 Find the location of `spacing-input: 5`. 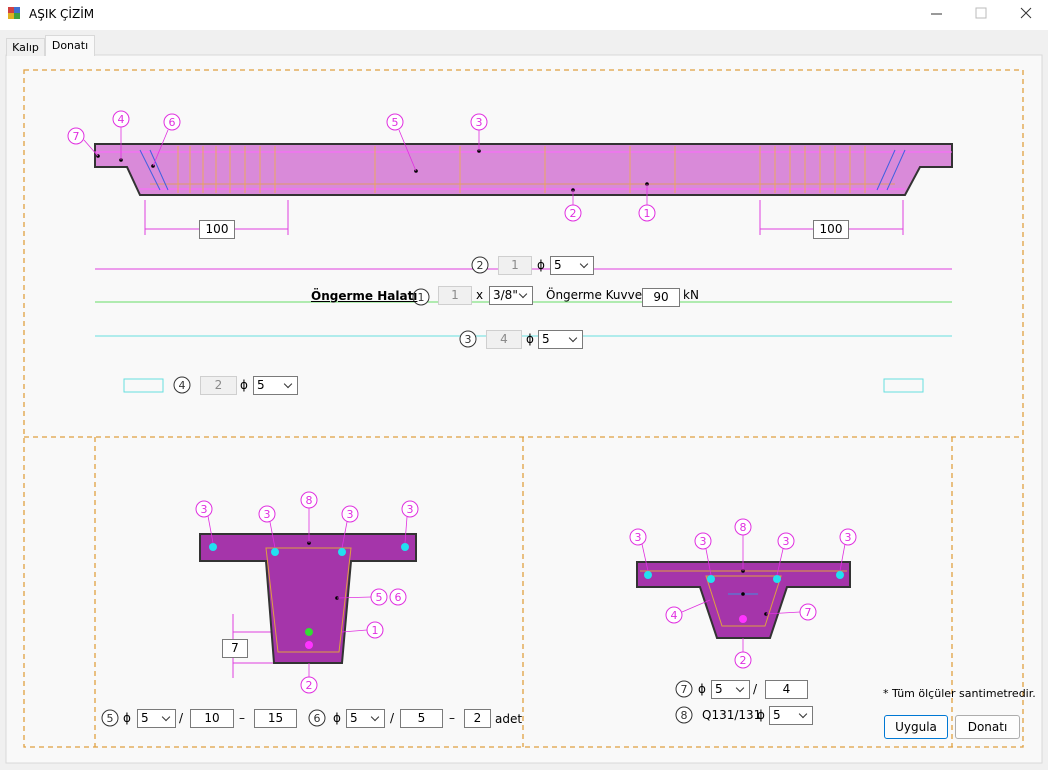

spacing-input: 5 is located at coordinates (421, 718).